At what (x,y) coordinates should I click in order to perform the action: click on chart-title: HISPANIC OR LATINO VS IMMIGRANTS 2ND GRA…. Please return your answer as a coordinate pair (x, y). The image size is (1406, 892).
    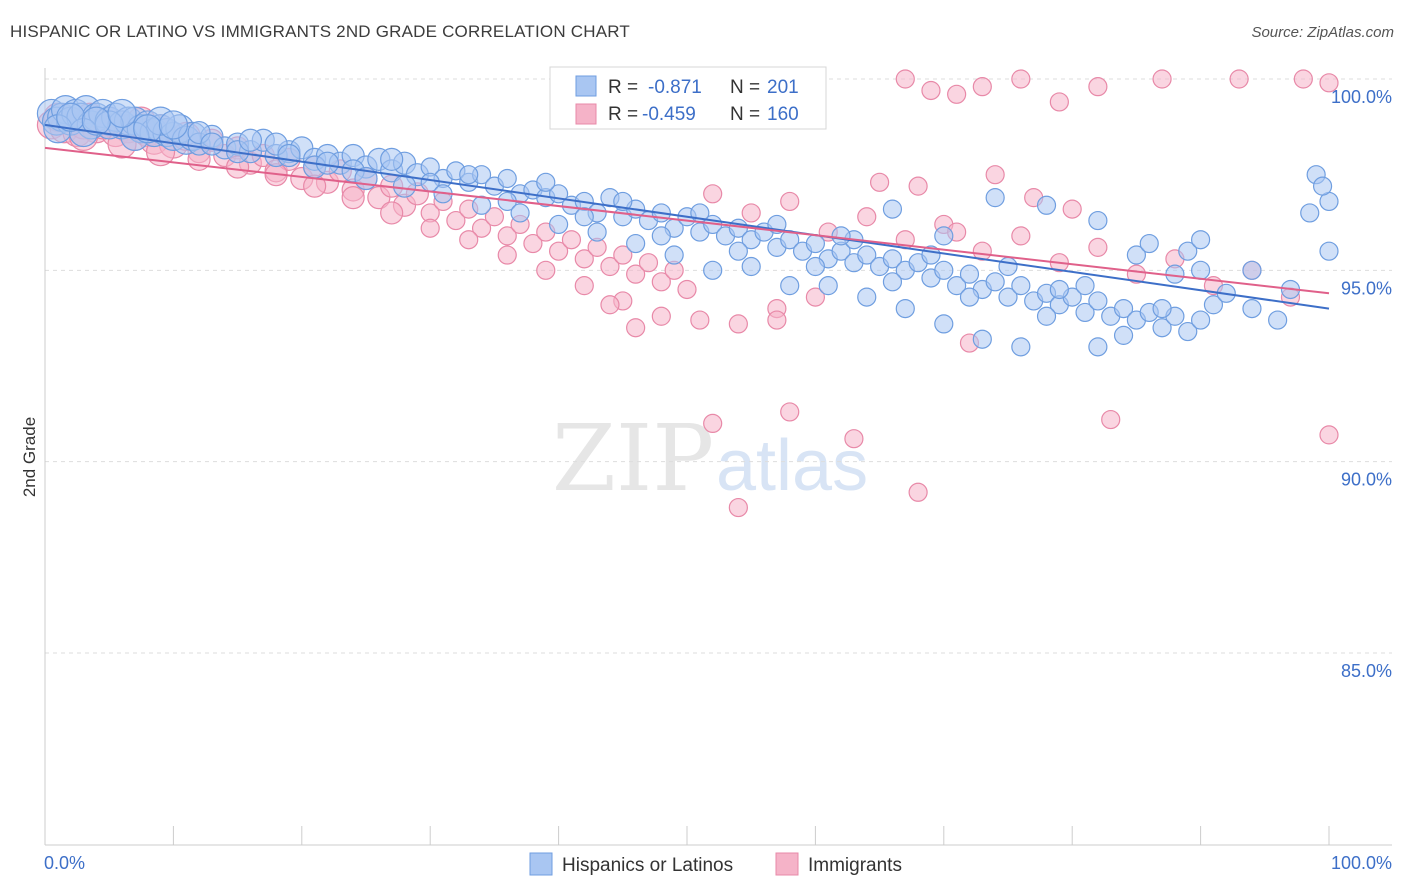
    Looking at the image, I should click on (320, 31).